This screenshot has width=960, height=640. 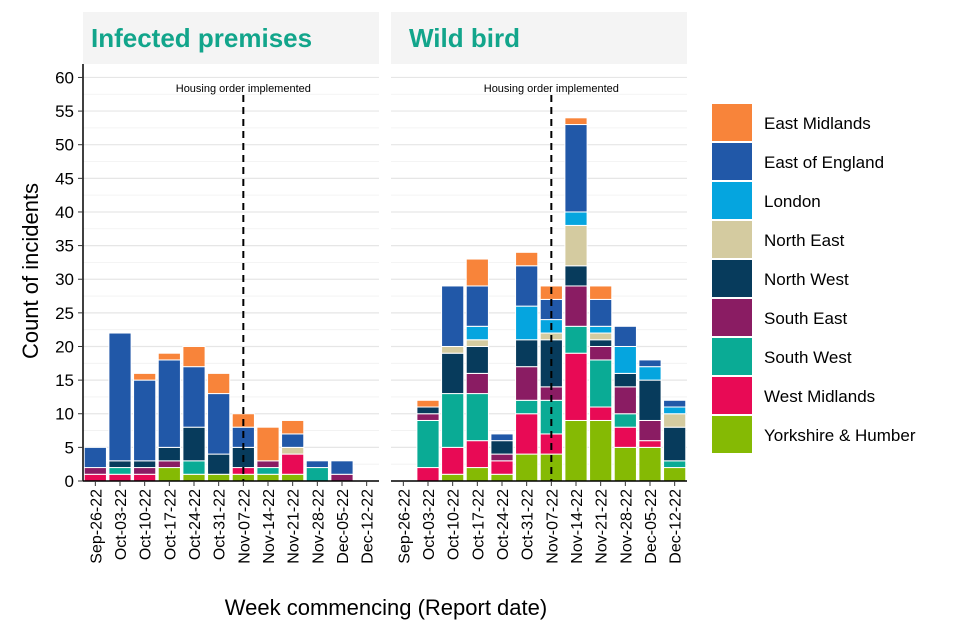 What do you see at coordinates (477, 359) in the screenshot?
I see `bar-wild-bird-oct-17-22-north-west` at bounding box center [477, 359].